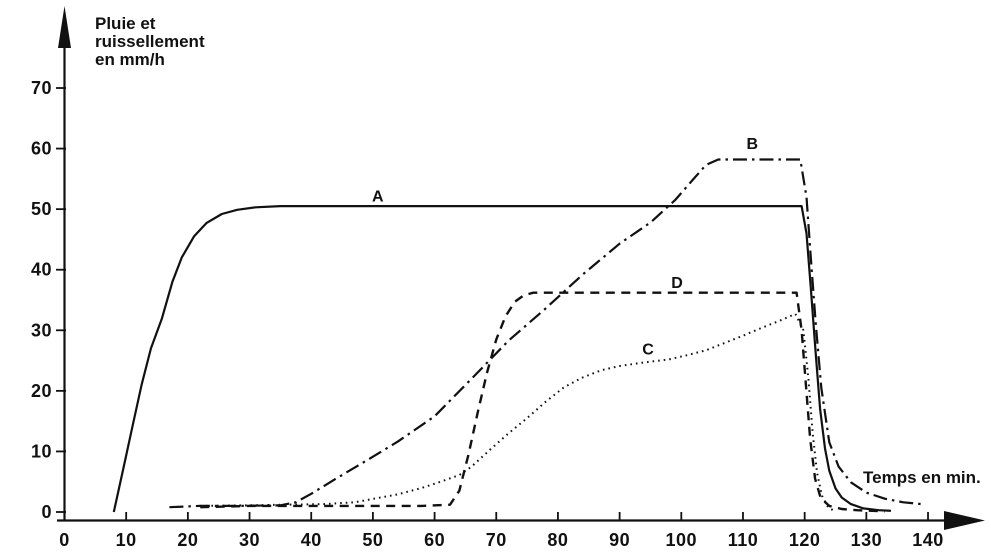 The width and height of the screenshot is (991, 554). What do you see at coordinates (648, 350) in the screenshot?
I see `curve-c-label: C` at bounding box center [648, 350].